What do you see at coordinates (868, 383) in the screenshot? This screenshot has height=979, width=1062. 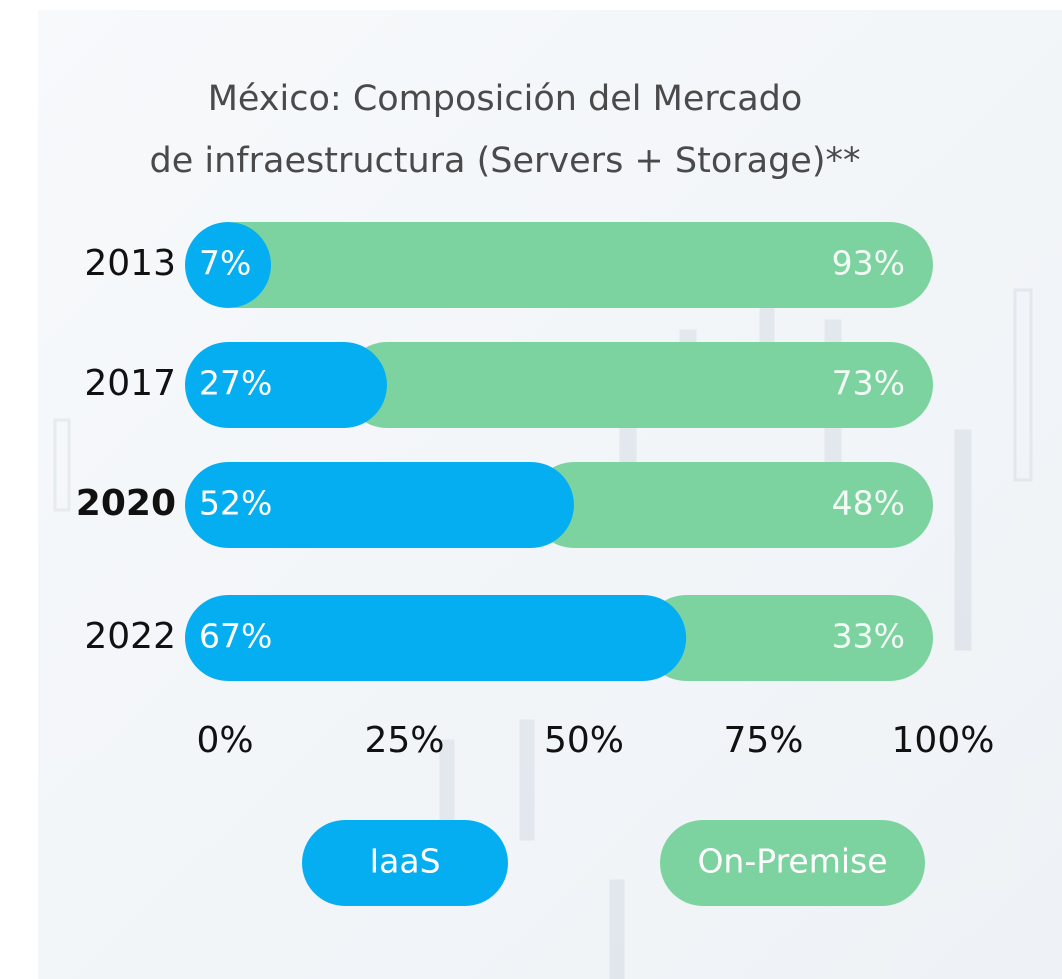 I see `value-label: 73%` at bounding box center [868, 383].